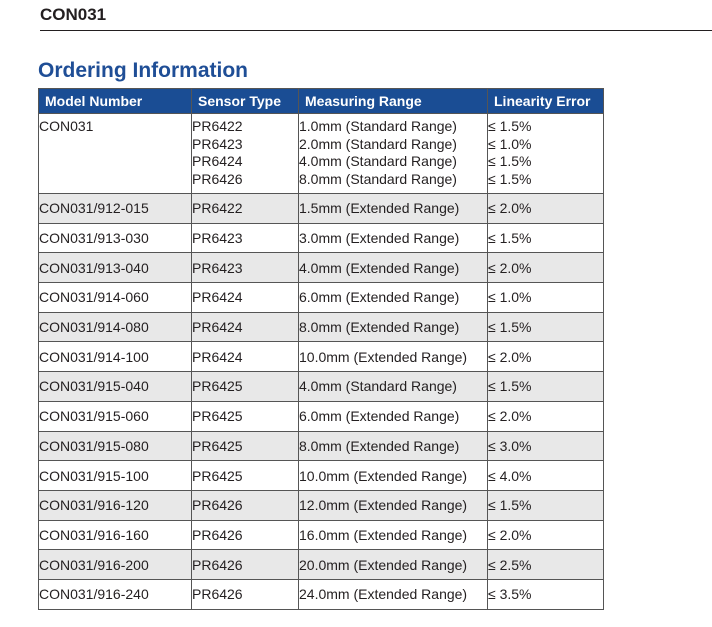 The height and width of the screenshot is (627, 712). I want to click on cell-model: CON031/914-060, so click(115, 297).